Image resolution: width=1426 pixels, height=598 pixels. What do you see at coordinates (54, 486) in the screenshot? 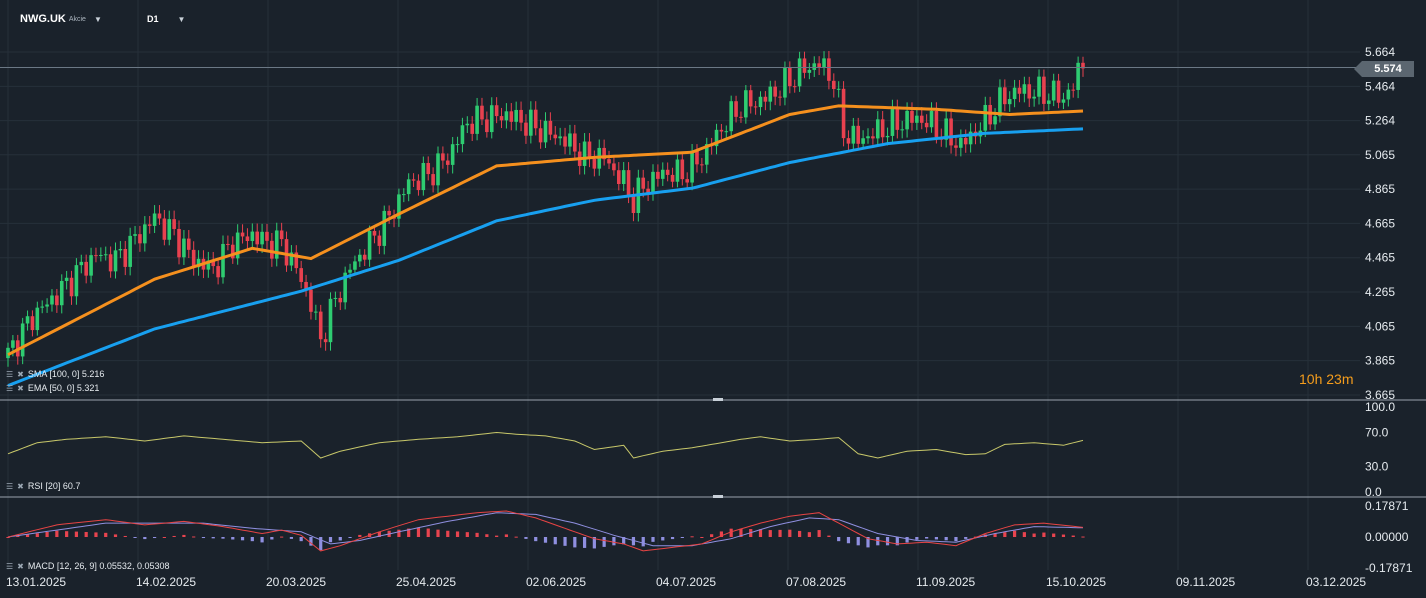
I see `rsi-legend-label: RSI [20] 60.7` at bounding box center [54, 486].